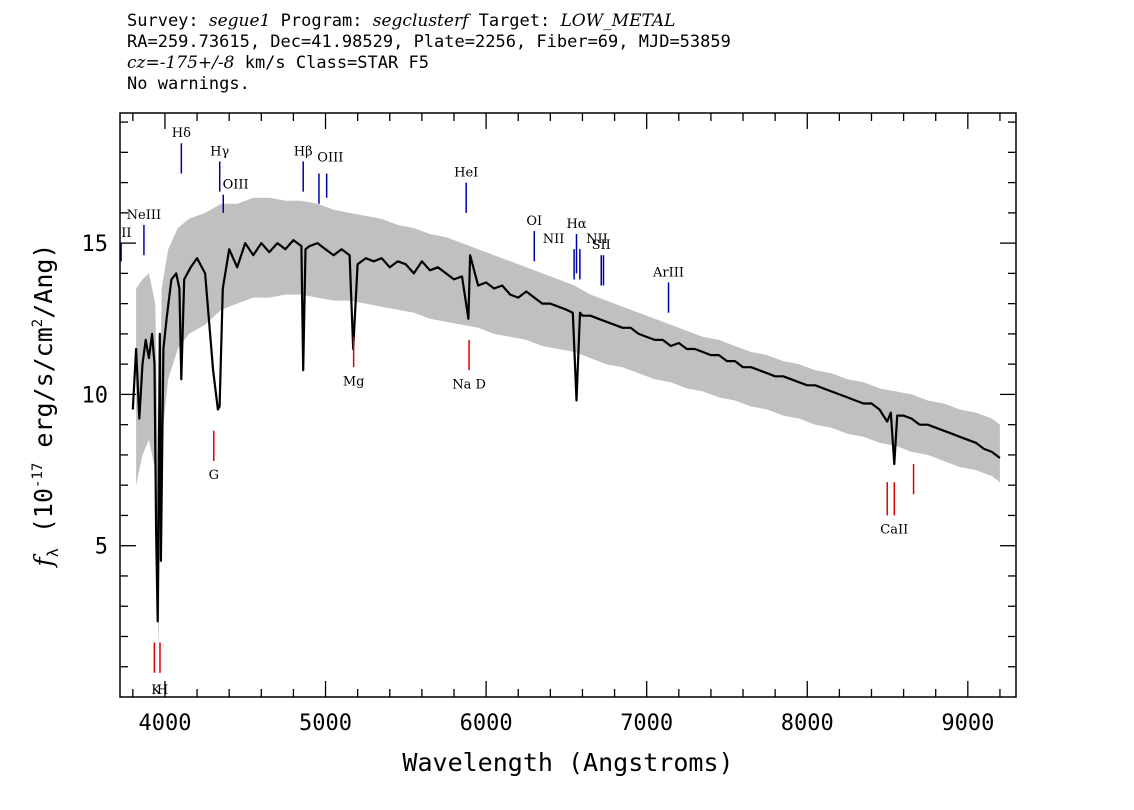 Image resolution: width=1134 pixels, height=810 pixels. Describe the element at coordinates (181, 133) in the screenshot. I see `emission-line-label: Hδ` at that location.